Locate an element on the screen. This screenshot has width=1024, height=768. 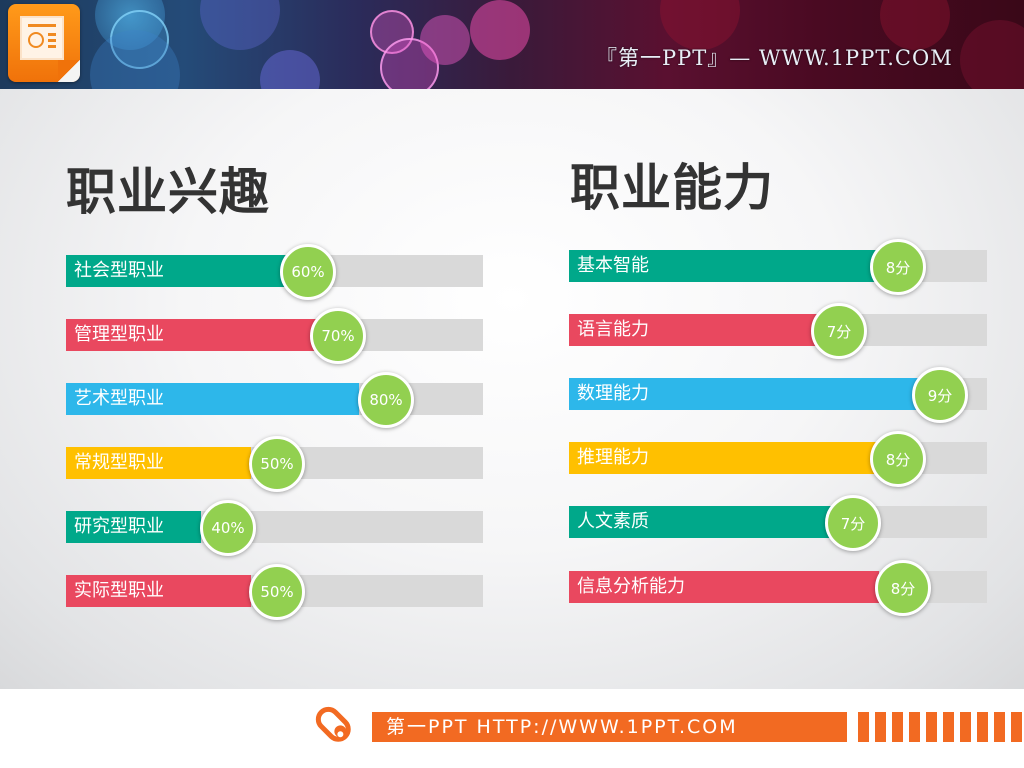
bar-label: 语言能力 is located at coordinates (613, 329).